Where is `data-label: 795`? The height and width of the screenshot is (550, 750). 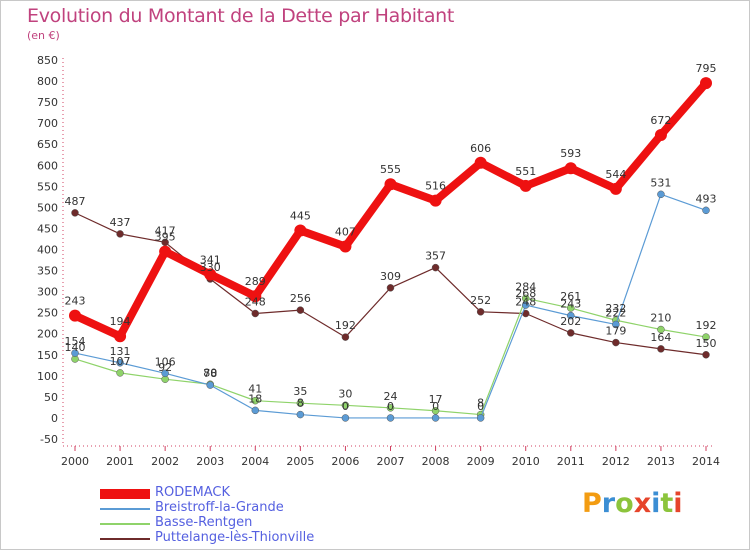 data-label: 795 is located at coordinates (706, 68).